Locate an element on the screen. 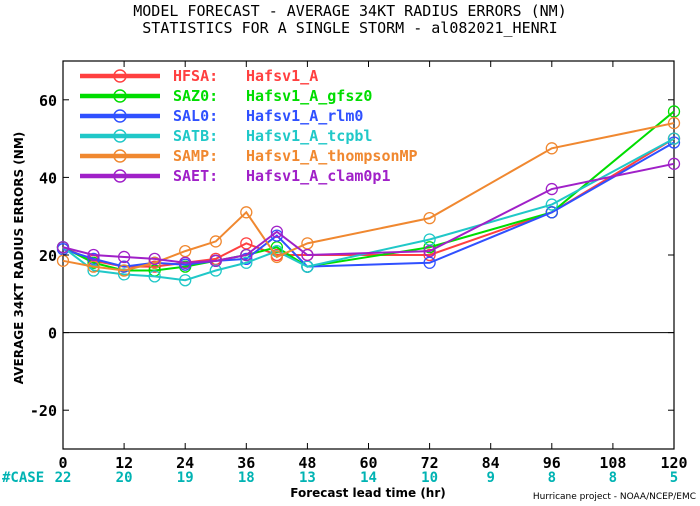 This screenshot has height=506, width=700. x-tick-label: 96 is located at coordinates (552, 463).